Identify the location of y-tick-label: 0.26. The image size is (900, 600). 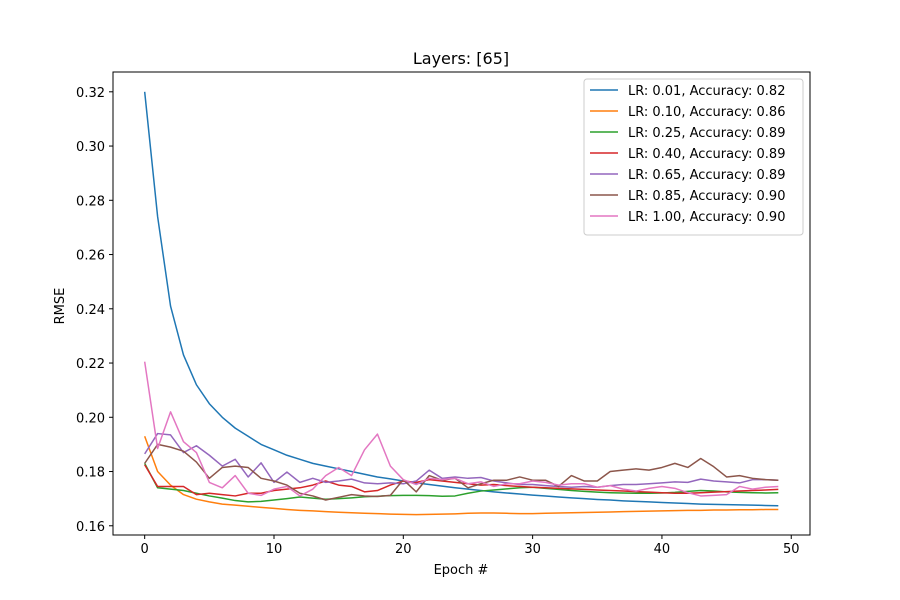
(90, 256).